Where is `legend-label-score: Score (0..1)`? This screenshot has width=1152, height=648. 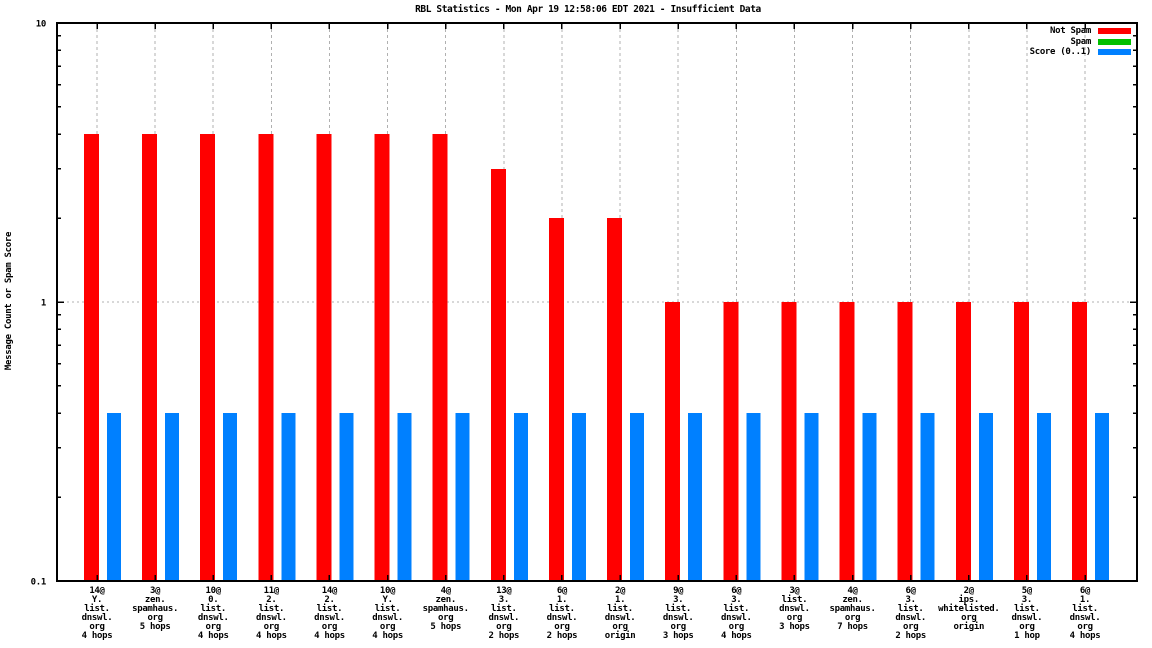
legend-label-score: Score (0..1) is located at coordinates (1060, 52).